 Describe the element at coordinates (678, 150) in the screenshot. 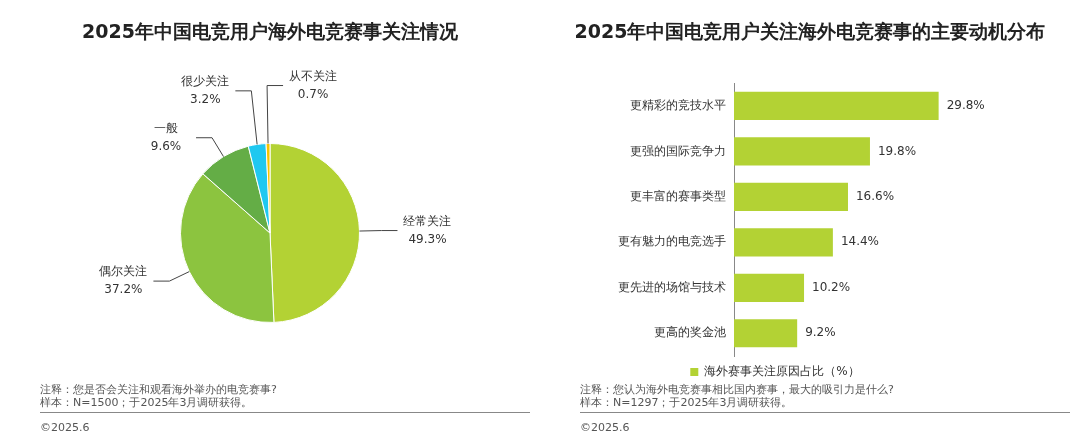

I see `y-tick-label: 更强的国际竞争力` at that location.